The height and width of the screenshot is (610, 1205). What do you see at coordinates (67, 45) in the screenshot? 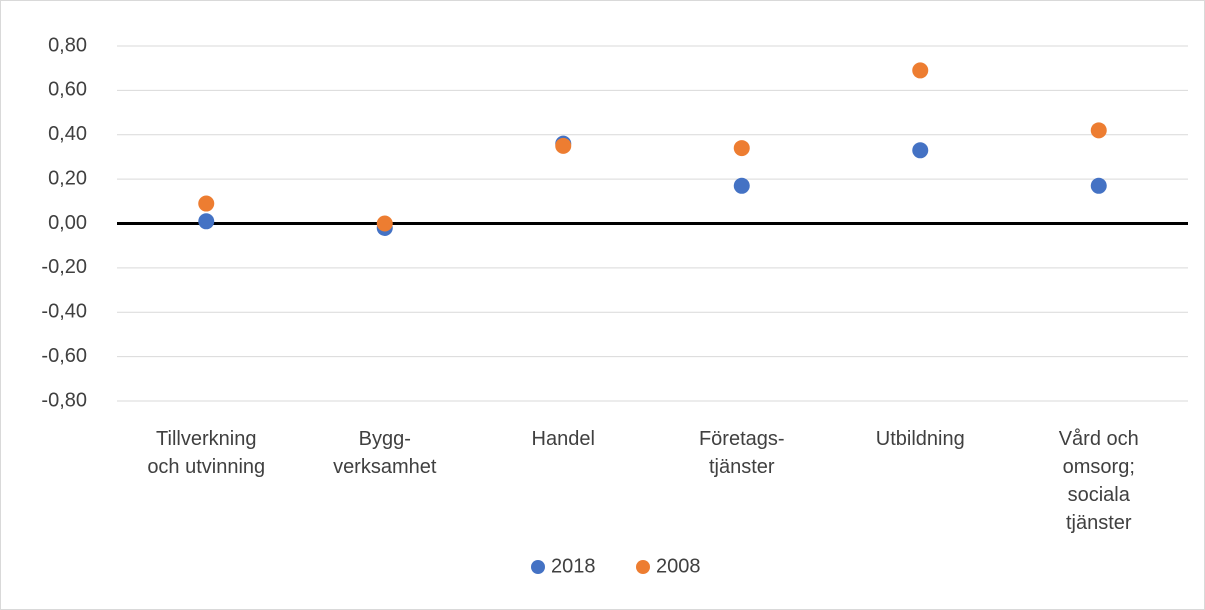
I see `y-tick-label: 0,80` at bounding box center [67, 45].